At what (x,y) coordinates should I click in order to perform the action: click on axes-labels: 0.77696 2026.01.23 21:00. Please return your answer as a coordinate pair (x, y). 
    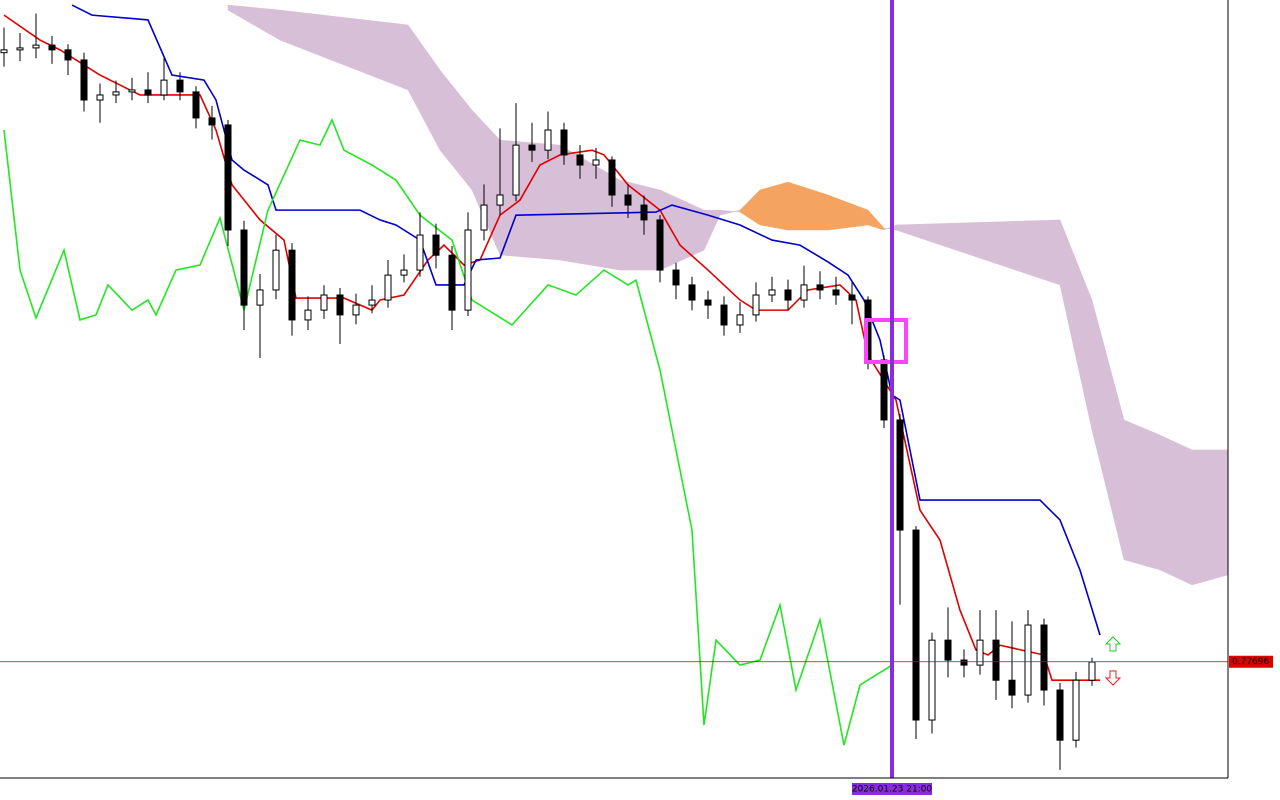
    Looking at the image, I should click on (1062, 725).